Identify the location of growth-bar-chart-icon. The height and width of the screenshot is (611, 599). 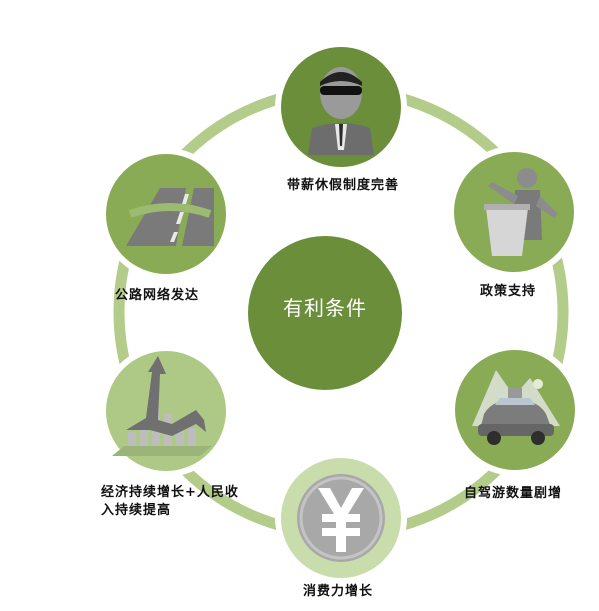
(162, 406).